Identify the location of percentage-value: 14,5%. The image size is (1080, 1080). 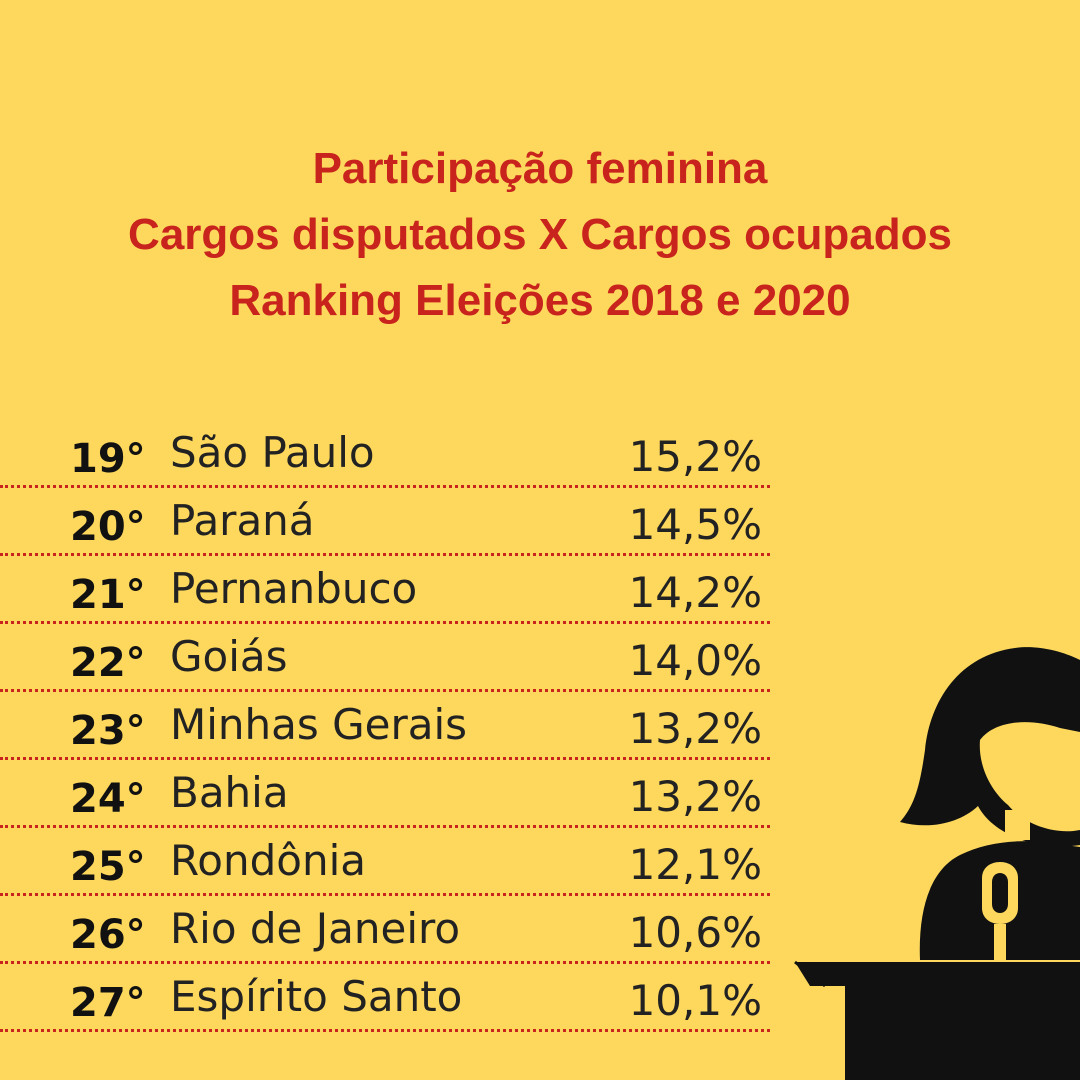
(695, 524).